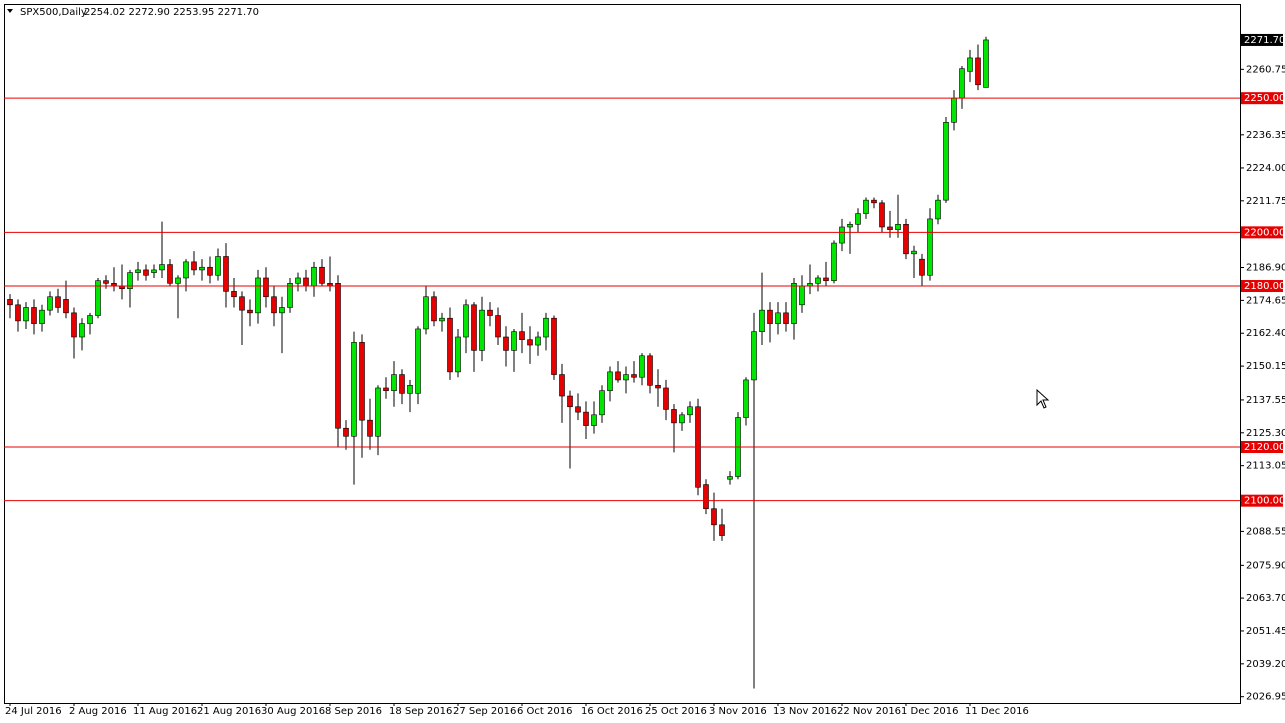 Image resolution: width=1285 pixels, height=723 pixels. What do you see at coordinates (1043, 398) in the screenshot?
I see `mouse-cursor` at bounding box center [1043, 398].